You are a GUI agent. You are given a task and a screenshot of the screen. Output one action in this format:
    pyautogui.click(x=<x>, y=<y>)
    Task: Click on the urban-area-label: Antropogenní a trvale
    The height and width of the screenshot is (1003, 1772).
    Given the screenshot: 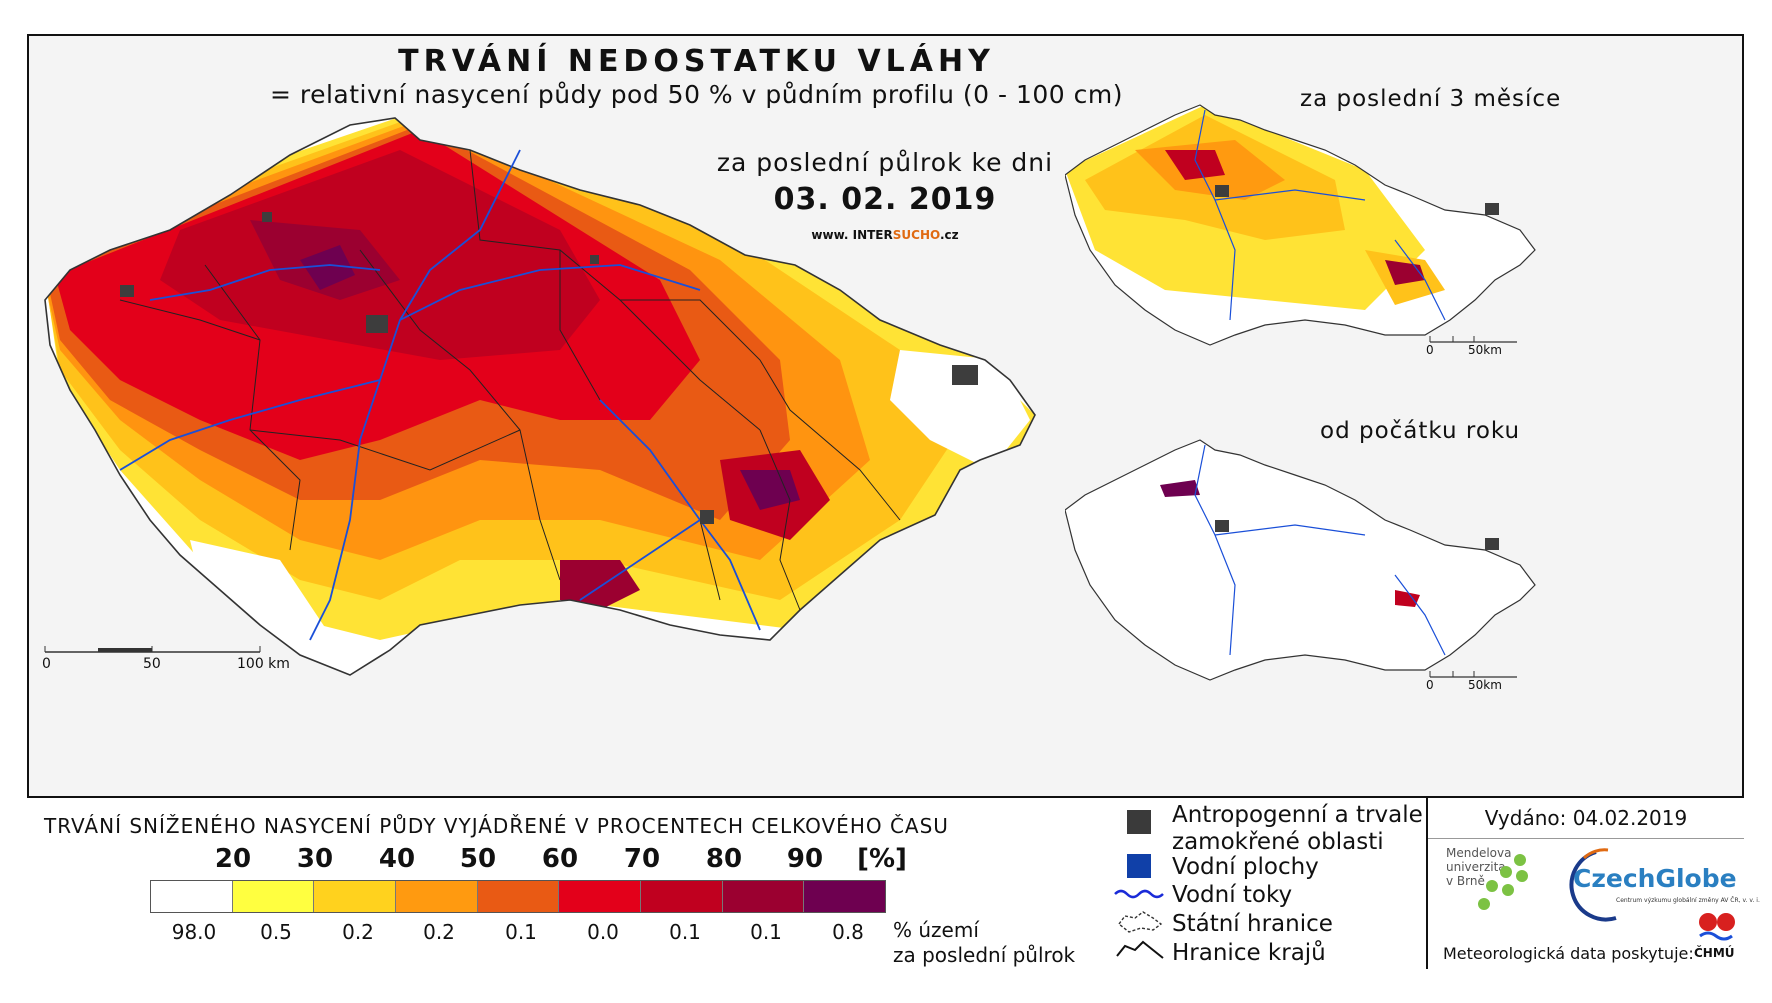 What is the action you would take?
    pyautogui.click(x=1297, y=815)
    